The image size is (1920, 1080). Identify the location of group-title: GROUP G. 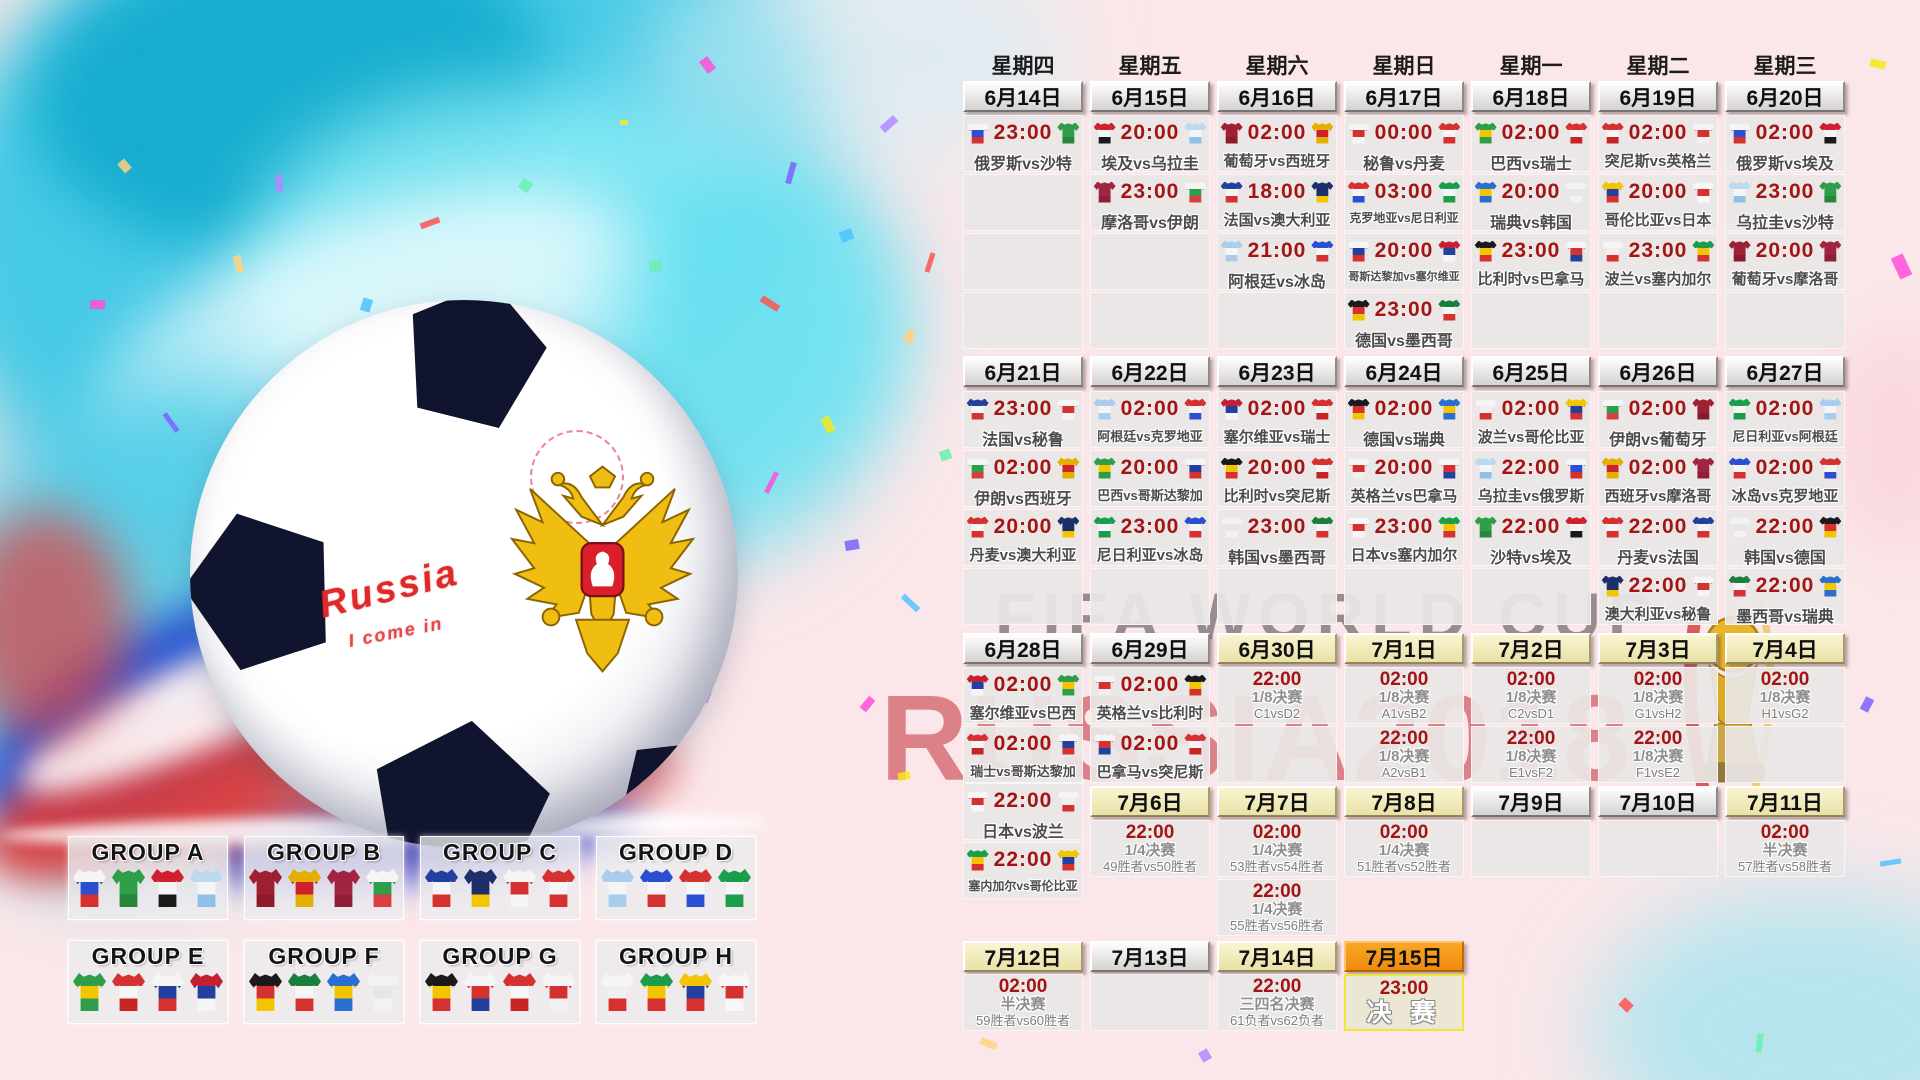
(500, 956).